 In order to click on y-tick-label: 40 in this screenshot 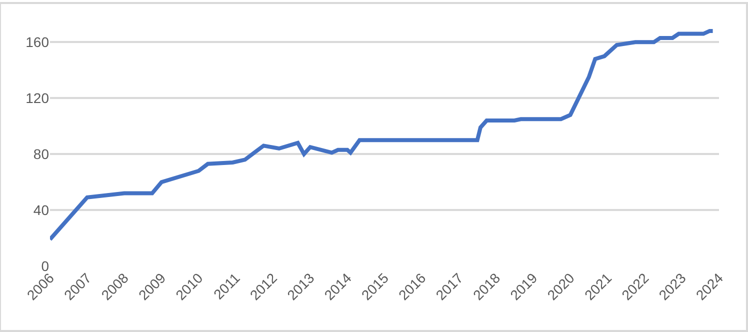, I will do `click(41, 210)`.